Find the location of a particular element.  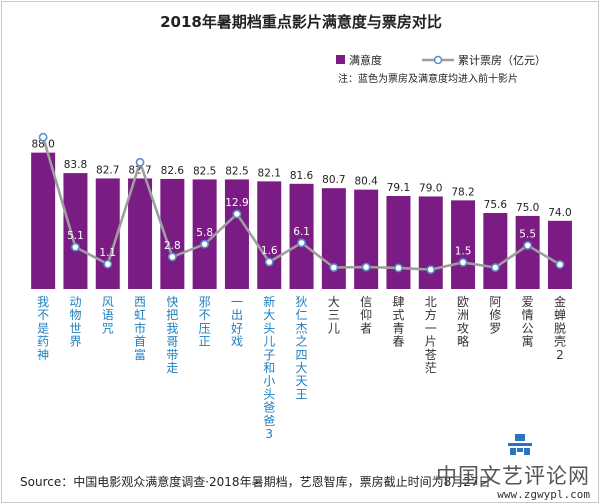

chart-legend: 满意度 累计票房（亿元） 注：蓝色为票房及满意度均进入前十影片 is located at coordinates (441, 69).